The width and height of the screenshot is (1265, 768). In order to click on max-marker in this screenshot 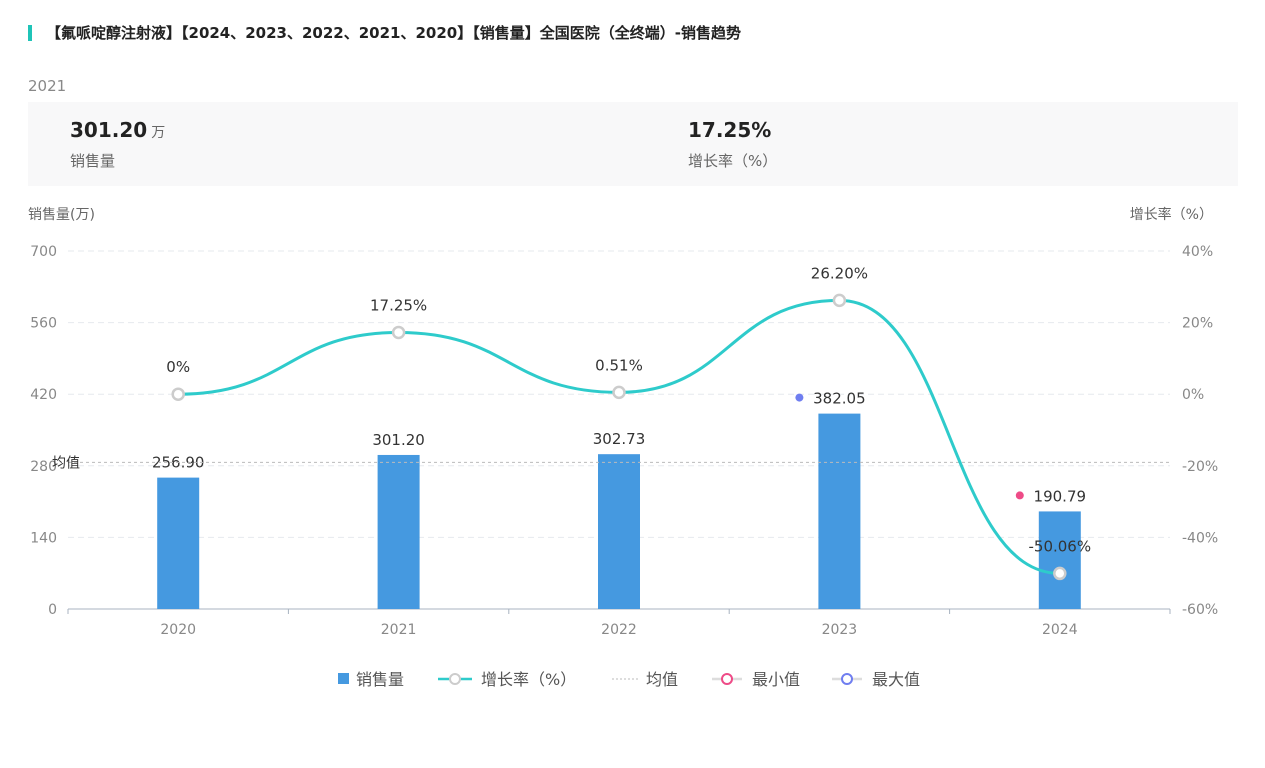, I will do `click(799, 397)`.